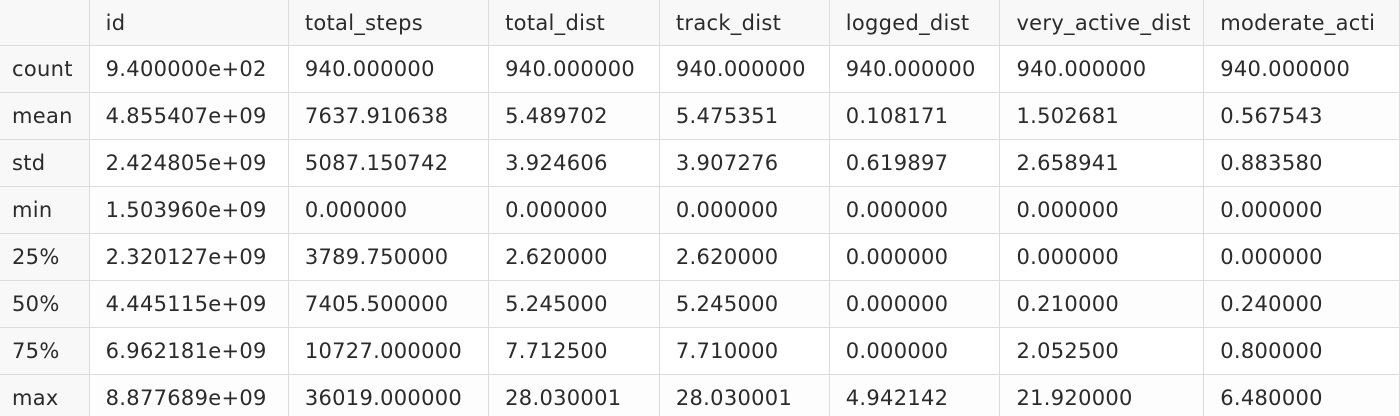 This screenshot has width=1400, height=416. What do you see at coordinates (574, 23) in the screenshot?
I see `column-header-total-dist: total_dist` at bounding box center [574, 23].